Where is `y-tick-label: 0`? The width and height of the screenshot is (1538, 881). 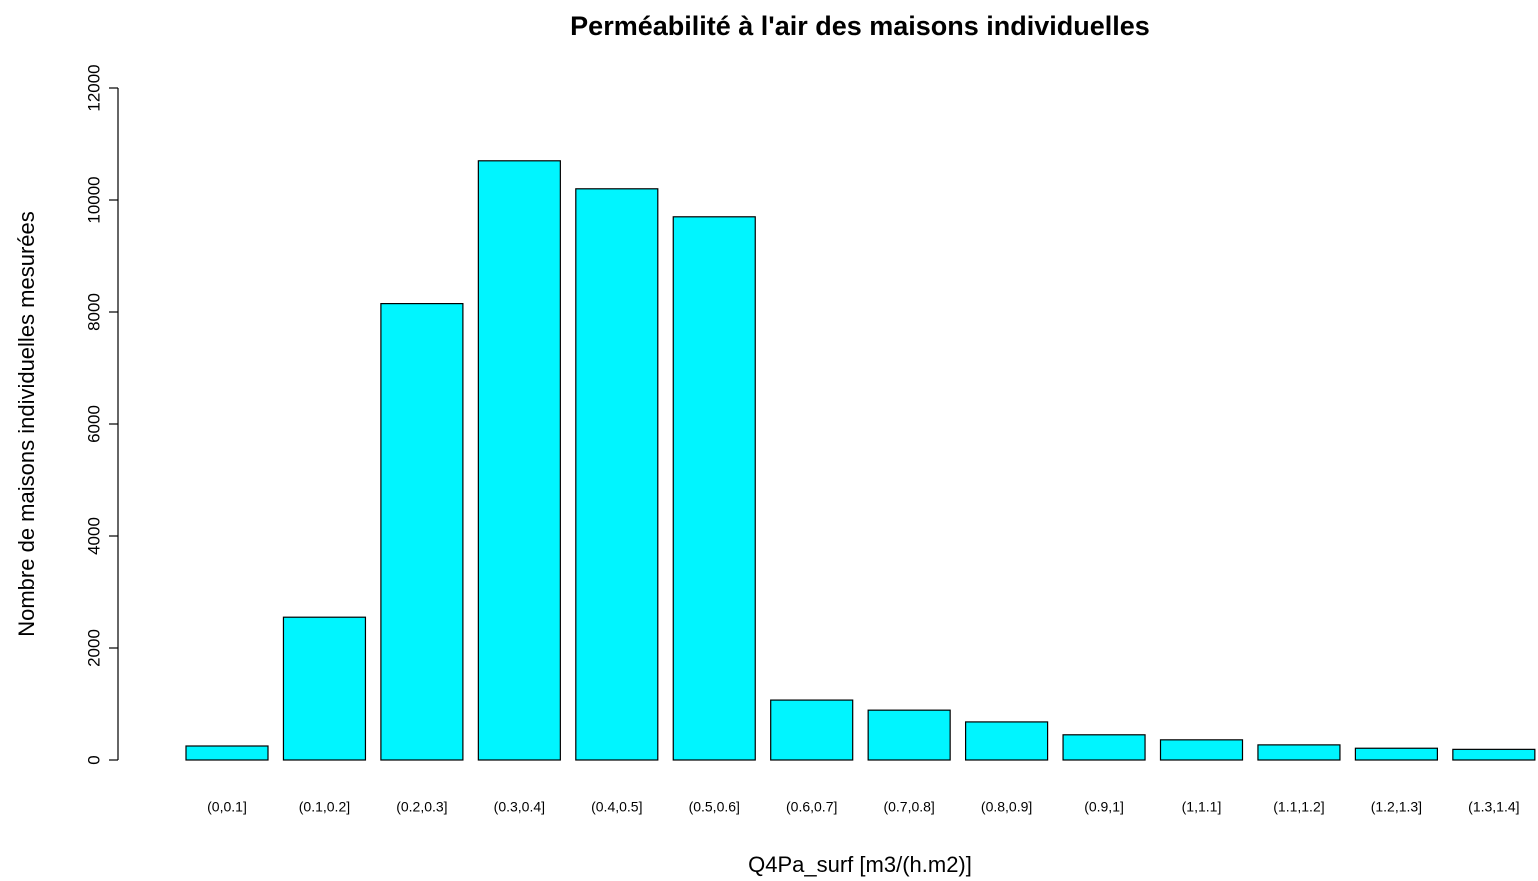 y-tick-label: 0 is located at coordinates (93, 759).